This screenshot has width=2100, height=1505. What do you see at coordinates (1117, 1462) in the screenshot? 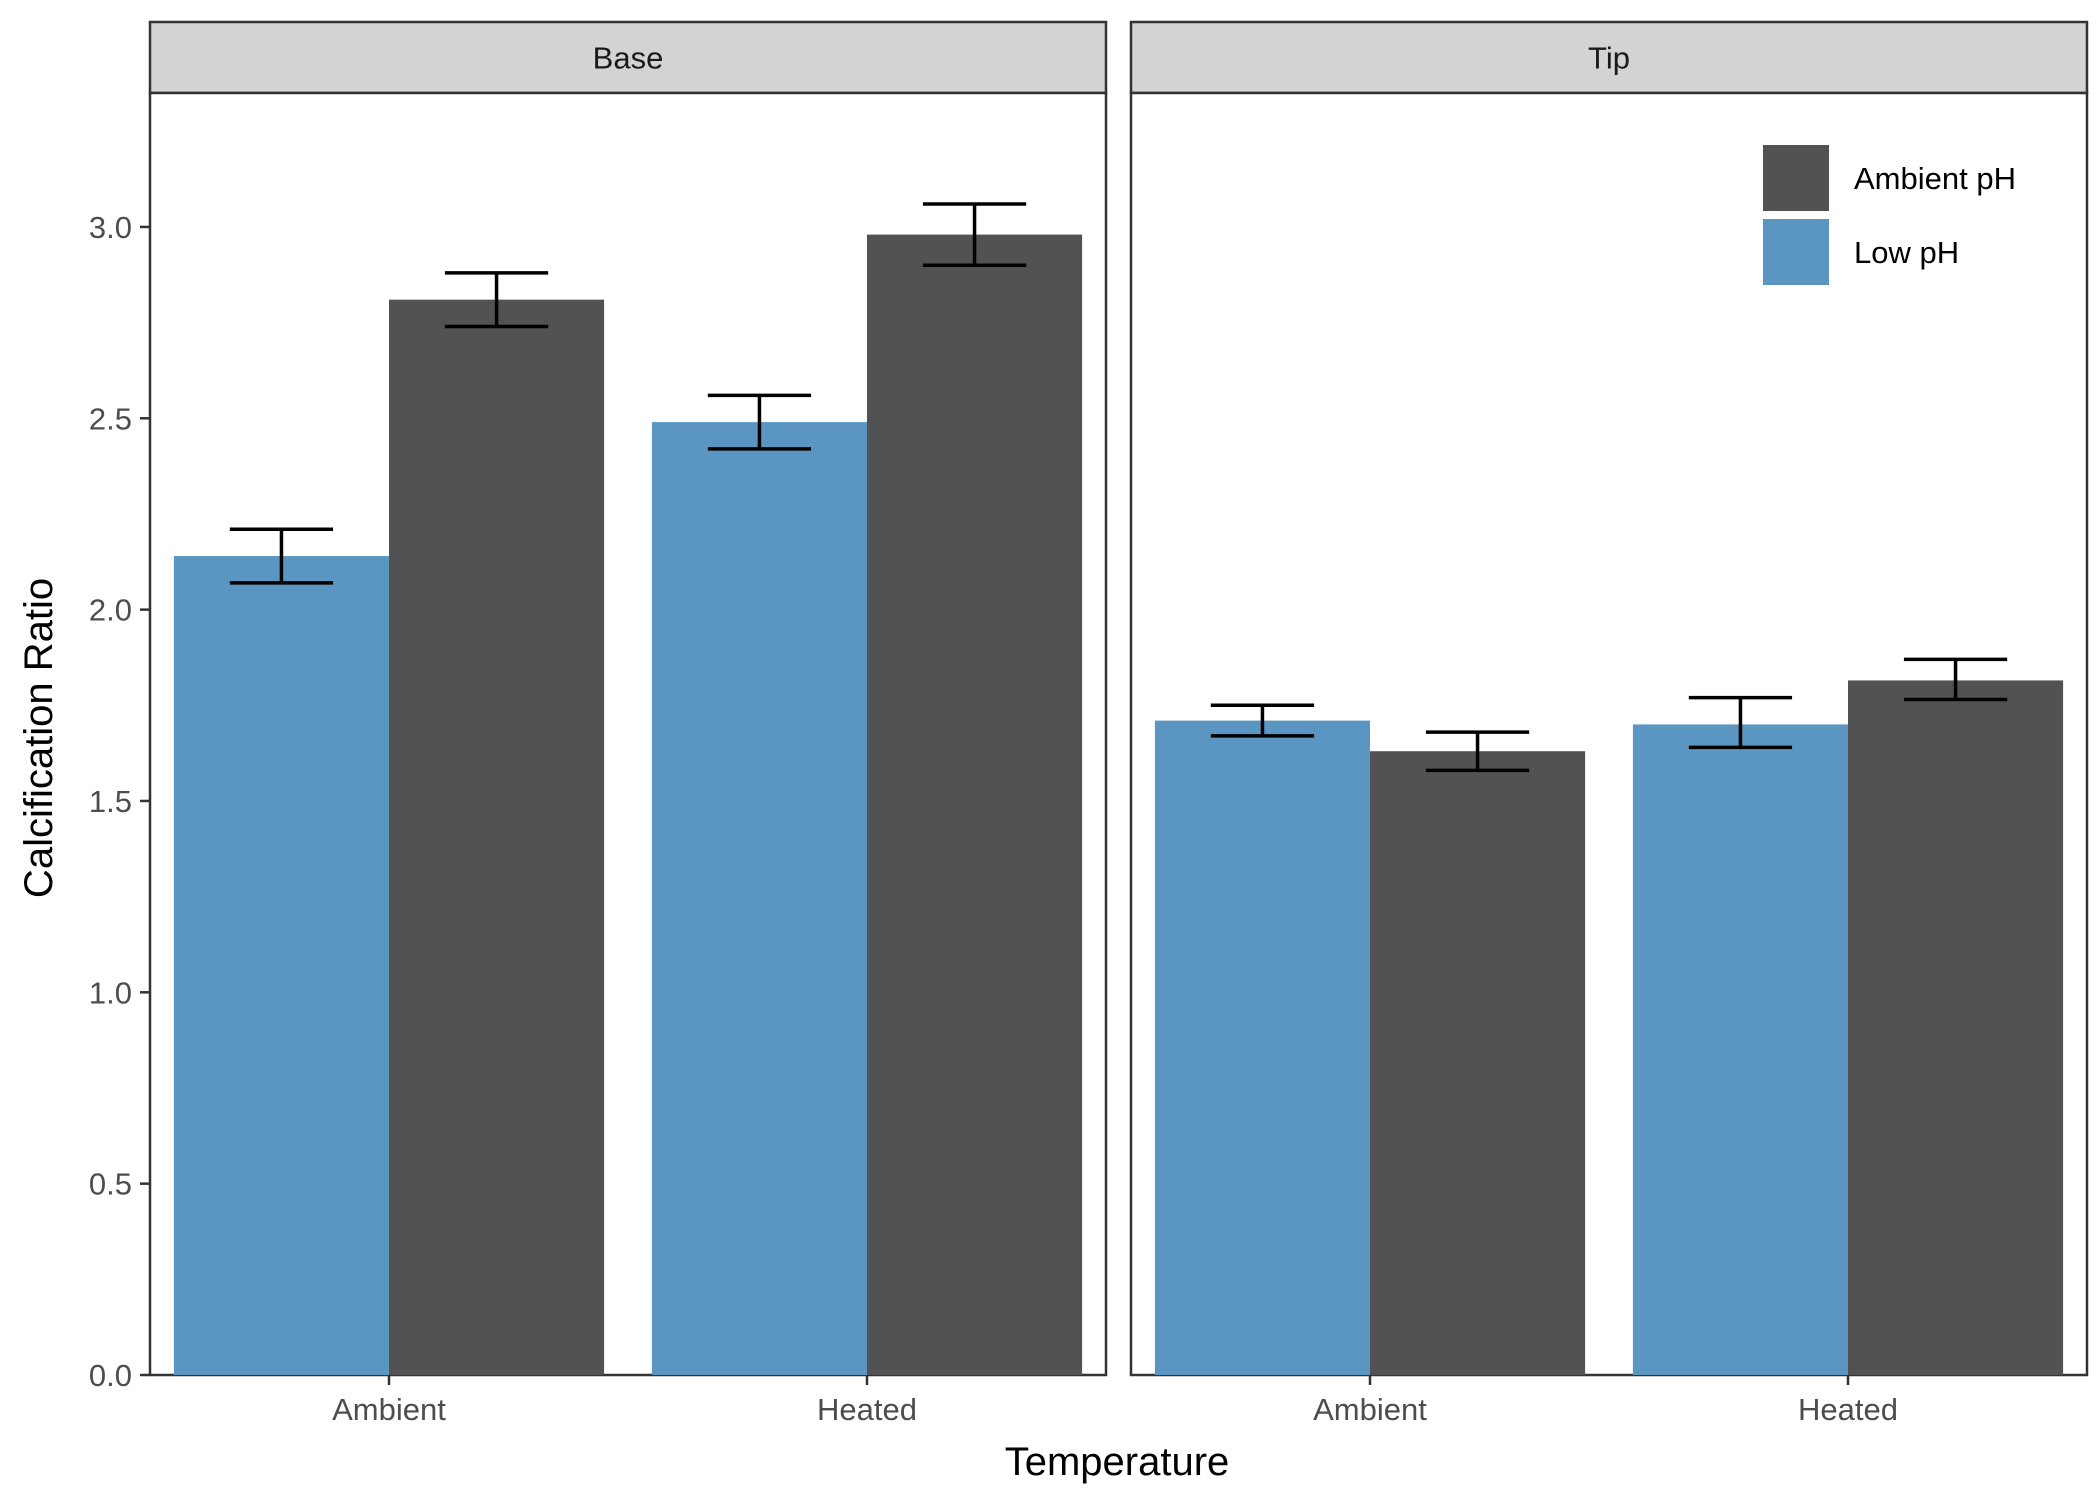
I see `x-axis-title: Temperature` at bounding box center [1117, 1462].